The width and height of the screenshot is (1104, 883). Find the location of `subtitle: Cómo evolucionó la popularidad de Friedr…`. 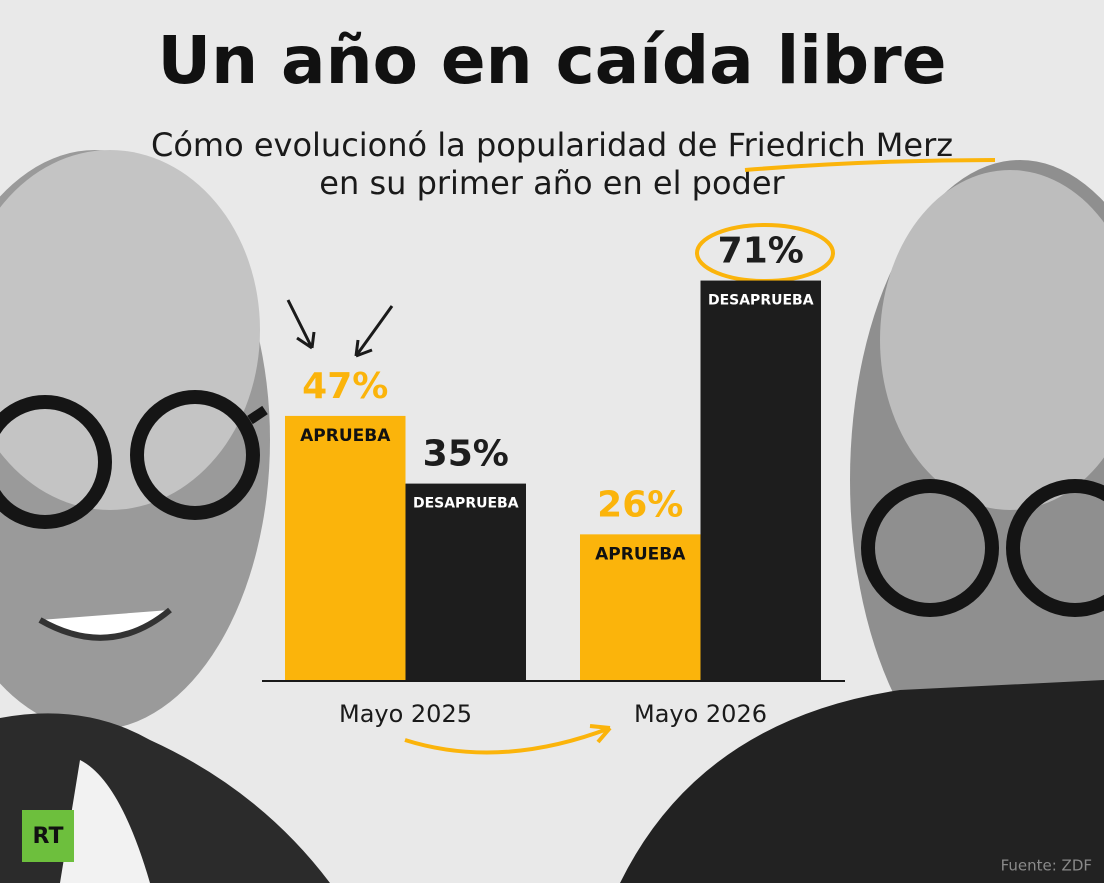

subtitle: Cómo evolucionó la popularidad de Friedr… is located at coordinates (552, 145).